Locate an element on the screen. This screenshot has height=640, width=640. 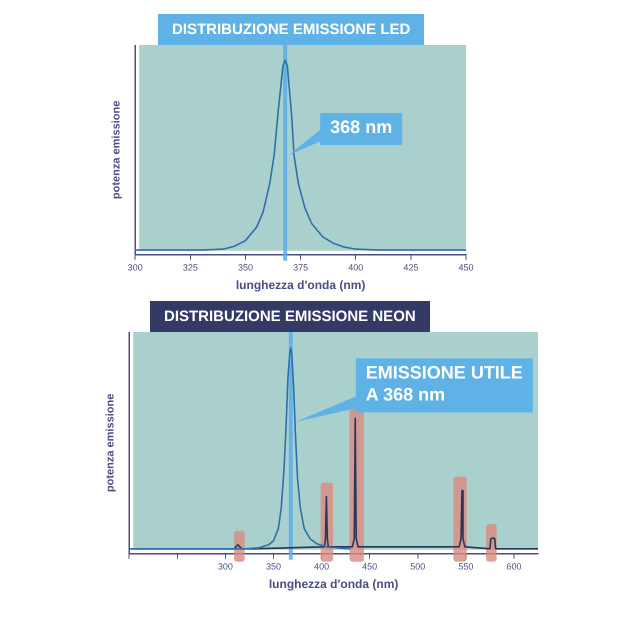
x-tick-label: 550 is located at coordinates (466, 567).